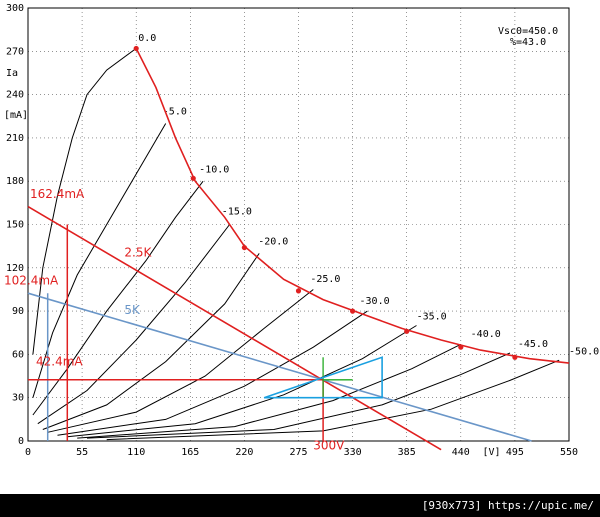 Image resolution: width=600 pixels, height=517 pixels. What do you see at coordinates (15, 8) in the screenshot?
I see `y-tick-label: 300` at bounding box center [15, 8].